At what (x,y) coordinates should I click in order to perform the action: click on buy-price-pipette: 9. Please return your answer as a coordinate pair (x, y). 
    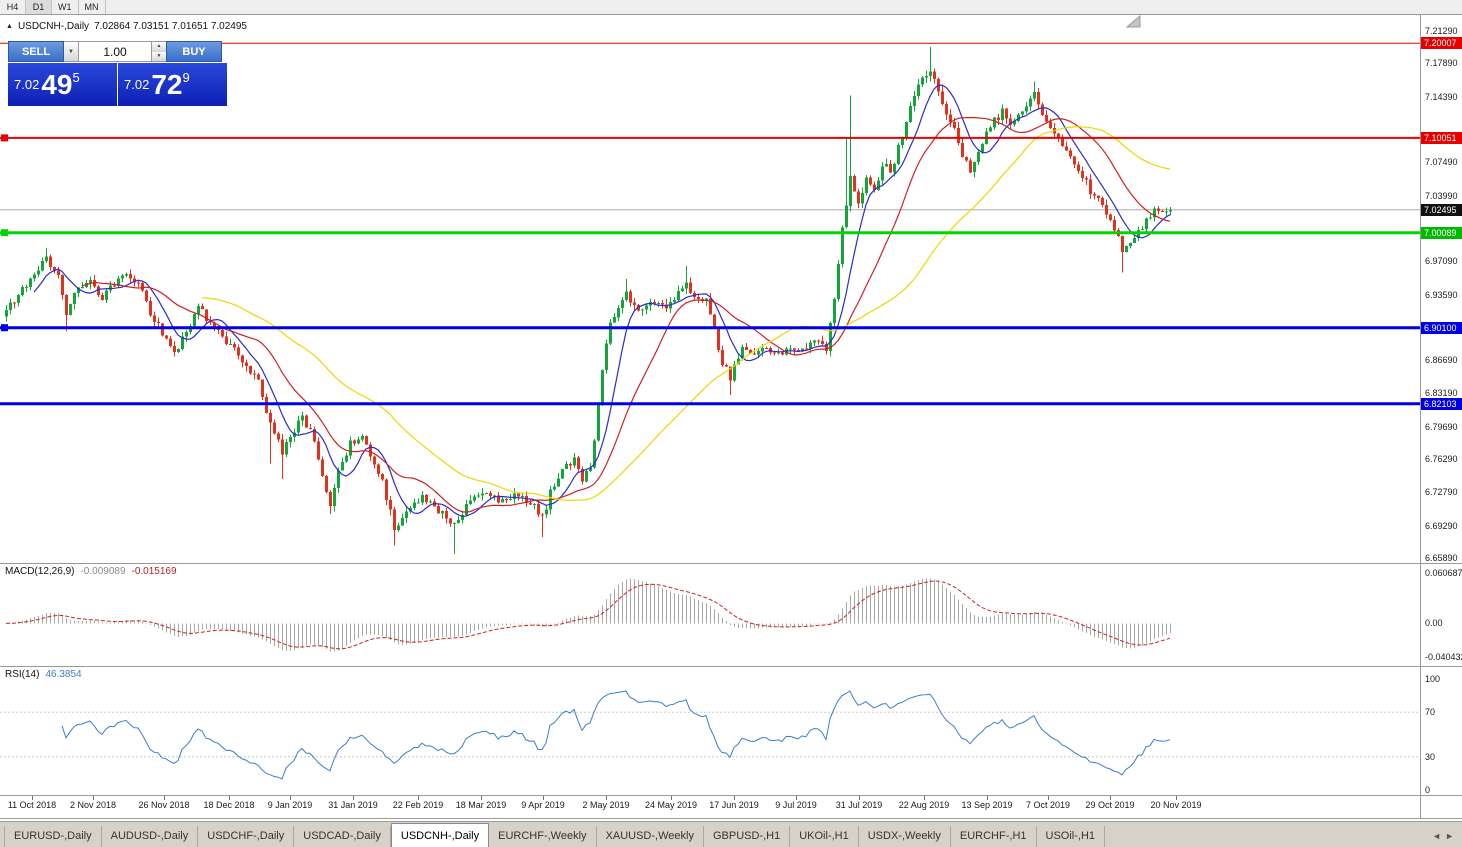
    Looking at the image, I should click on (186, 77).